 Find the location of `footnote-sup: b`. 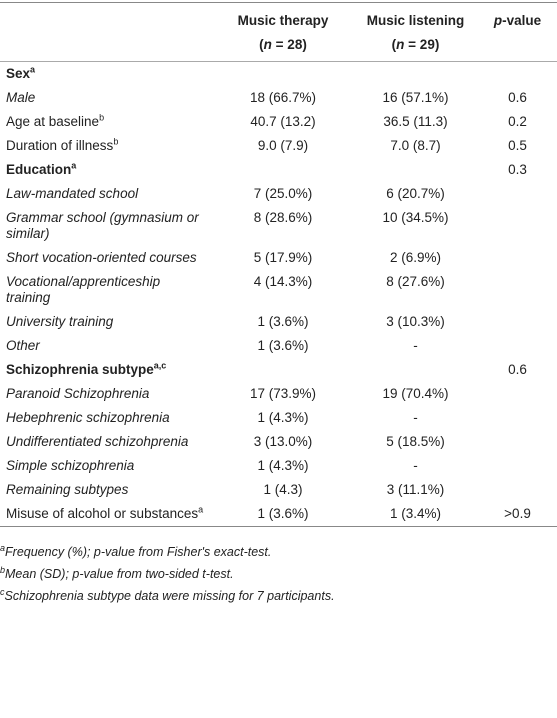

footnote-sup: b is located at coordinates (3, 569).